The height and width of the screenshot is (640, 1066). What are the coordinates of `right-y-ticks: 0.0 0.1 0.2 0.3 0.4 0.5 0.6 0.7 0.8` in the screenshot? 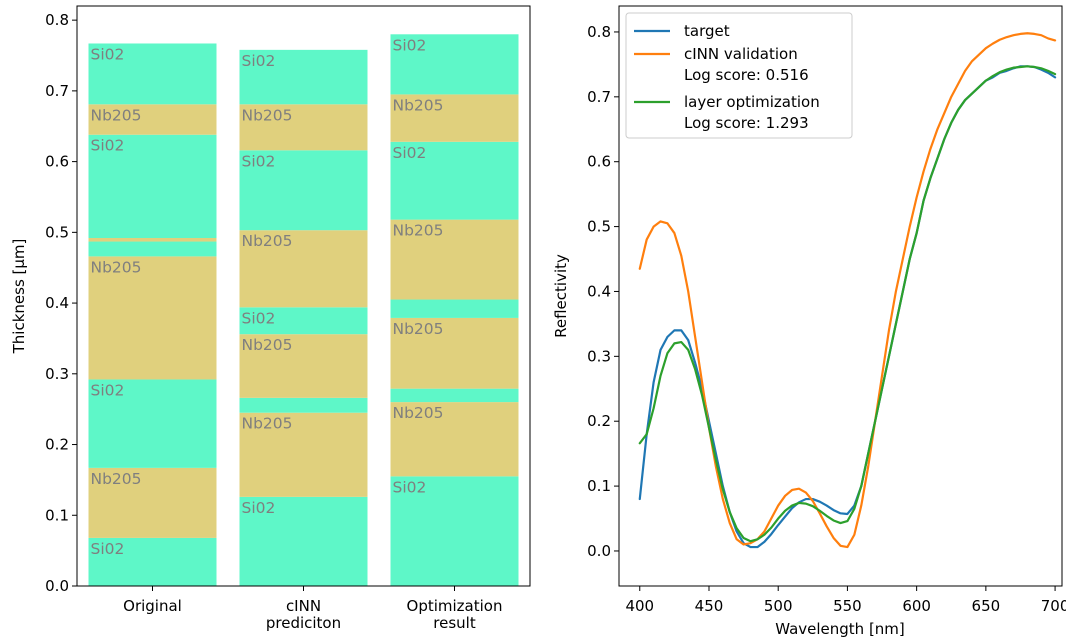 It's located at (603, 291).